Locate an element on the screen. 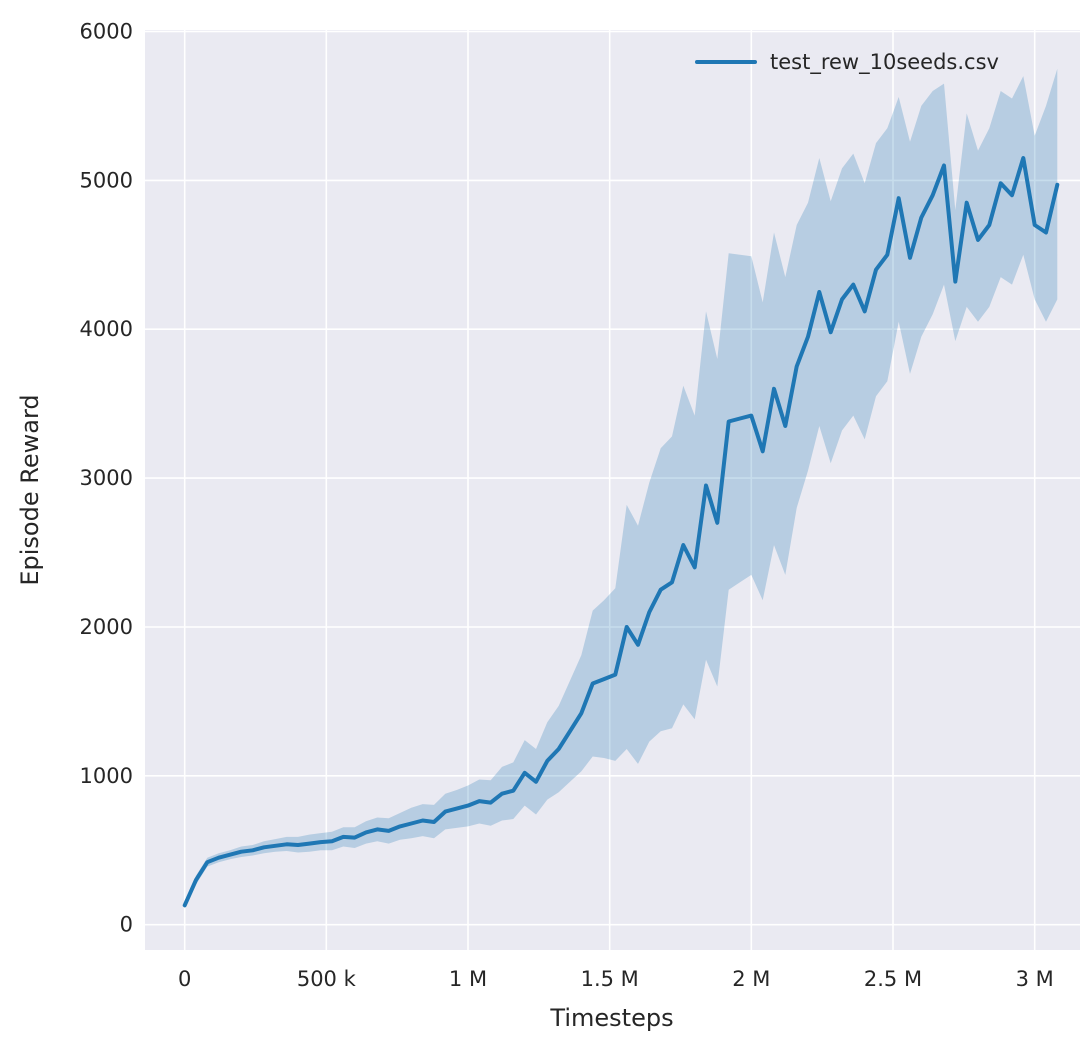 Image resolution: width=1092 pixels, height=1056 pixels. y-tick-label: 4000 is located at coordinates (106, 329).